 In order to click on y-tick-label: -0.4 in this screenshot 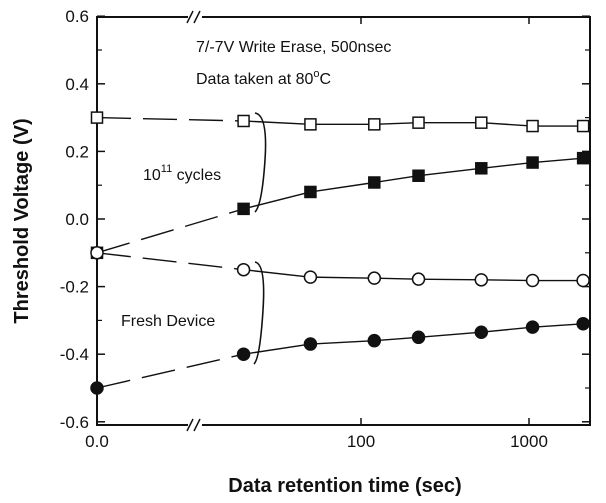, I will do `click(74, 354)`.